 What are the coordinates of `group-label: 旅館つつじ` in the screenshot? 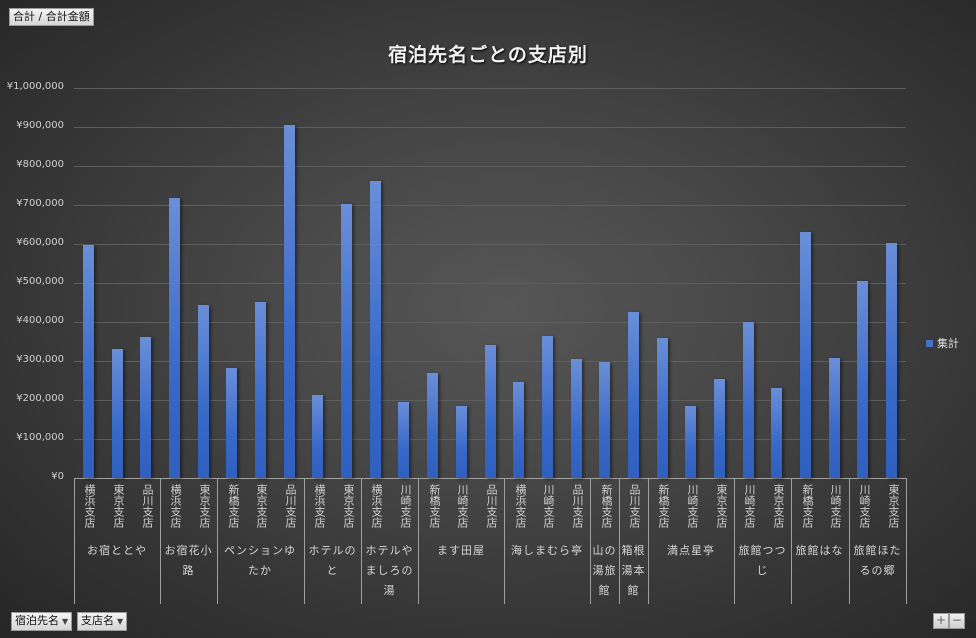 It's located at (762, 560).